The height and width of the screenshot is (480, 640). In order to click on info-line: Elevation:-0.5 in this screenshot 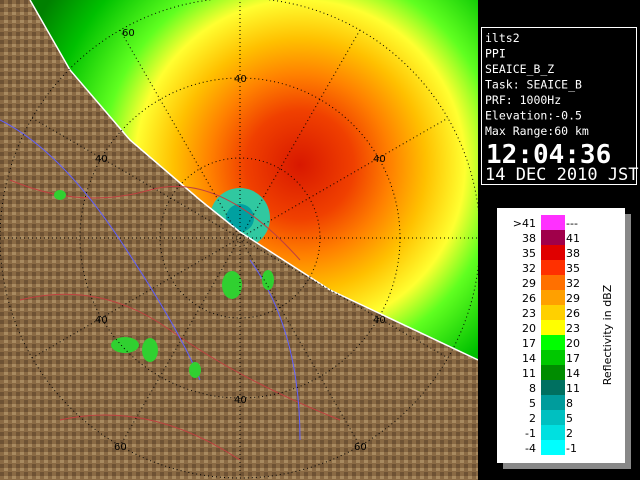, I will do `click(533, 116)`.